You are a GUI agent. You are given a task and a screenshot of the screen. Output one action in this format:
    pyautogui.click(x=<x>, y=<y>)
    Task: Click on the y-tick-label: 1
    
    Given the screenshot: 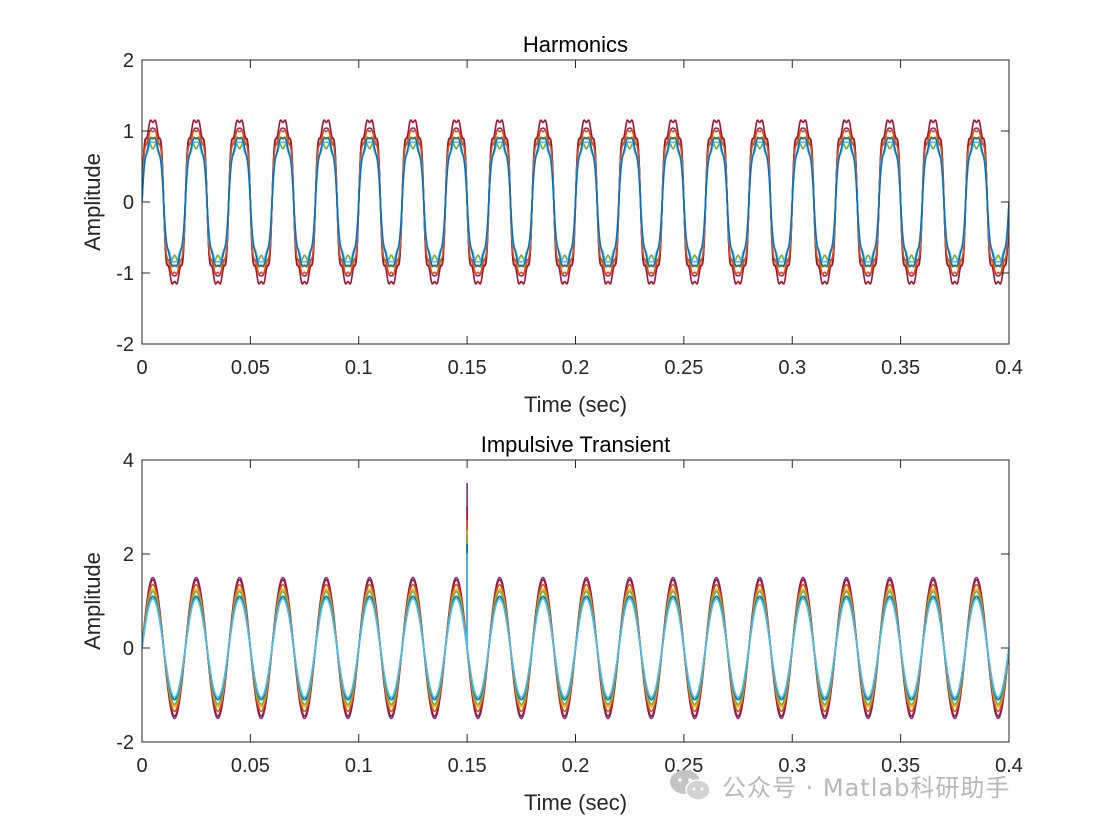 What is the action you would take?
    pyautogui.click(x=128, y=132)
    